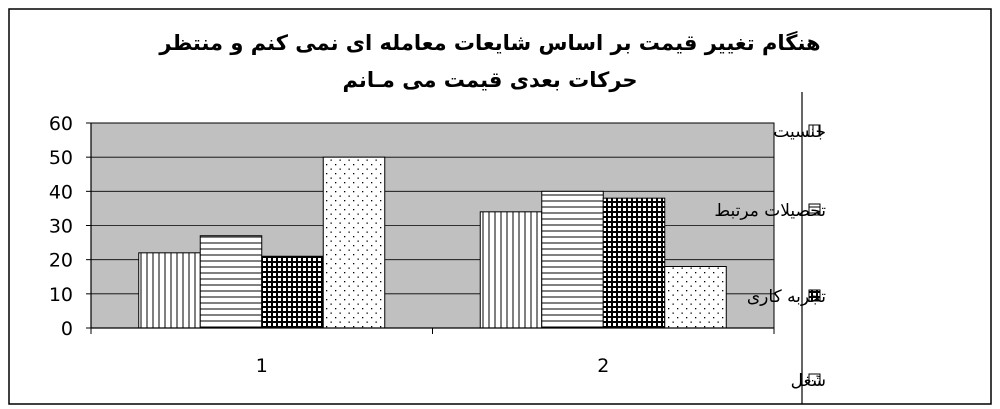 The height and width of the screenshot is (409, 1000). What do you see at coordinates (61, 124) in the screenshot?
I see `y-tick-label: 60` at bounding box center [61, 124].